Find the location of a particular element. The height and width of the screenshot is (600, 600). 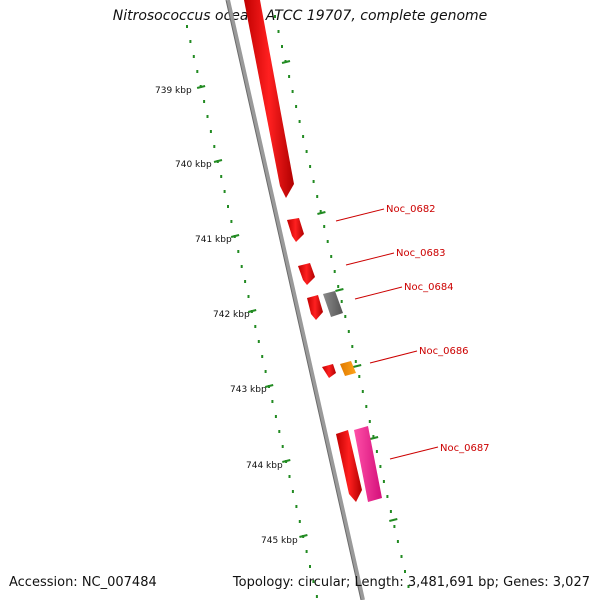

gene-noc-0684-gray-box is located at coordinates (333, 304).